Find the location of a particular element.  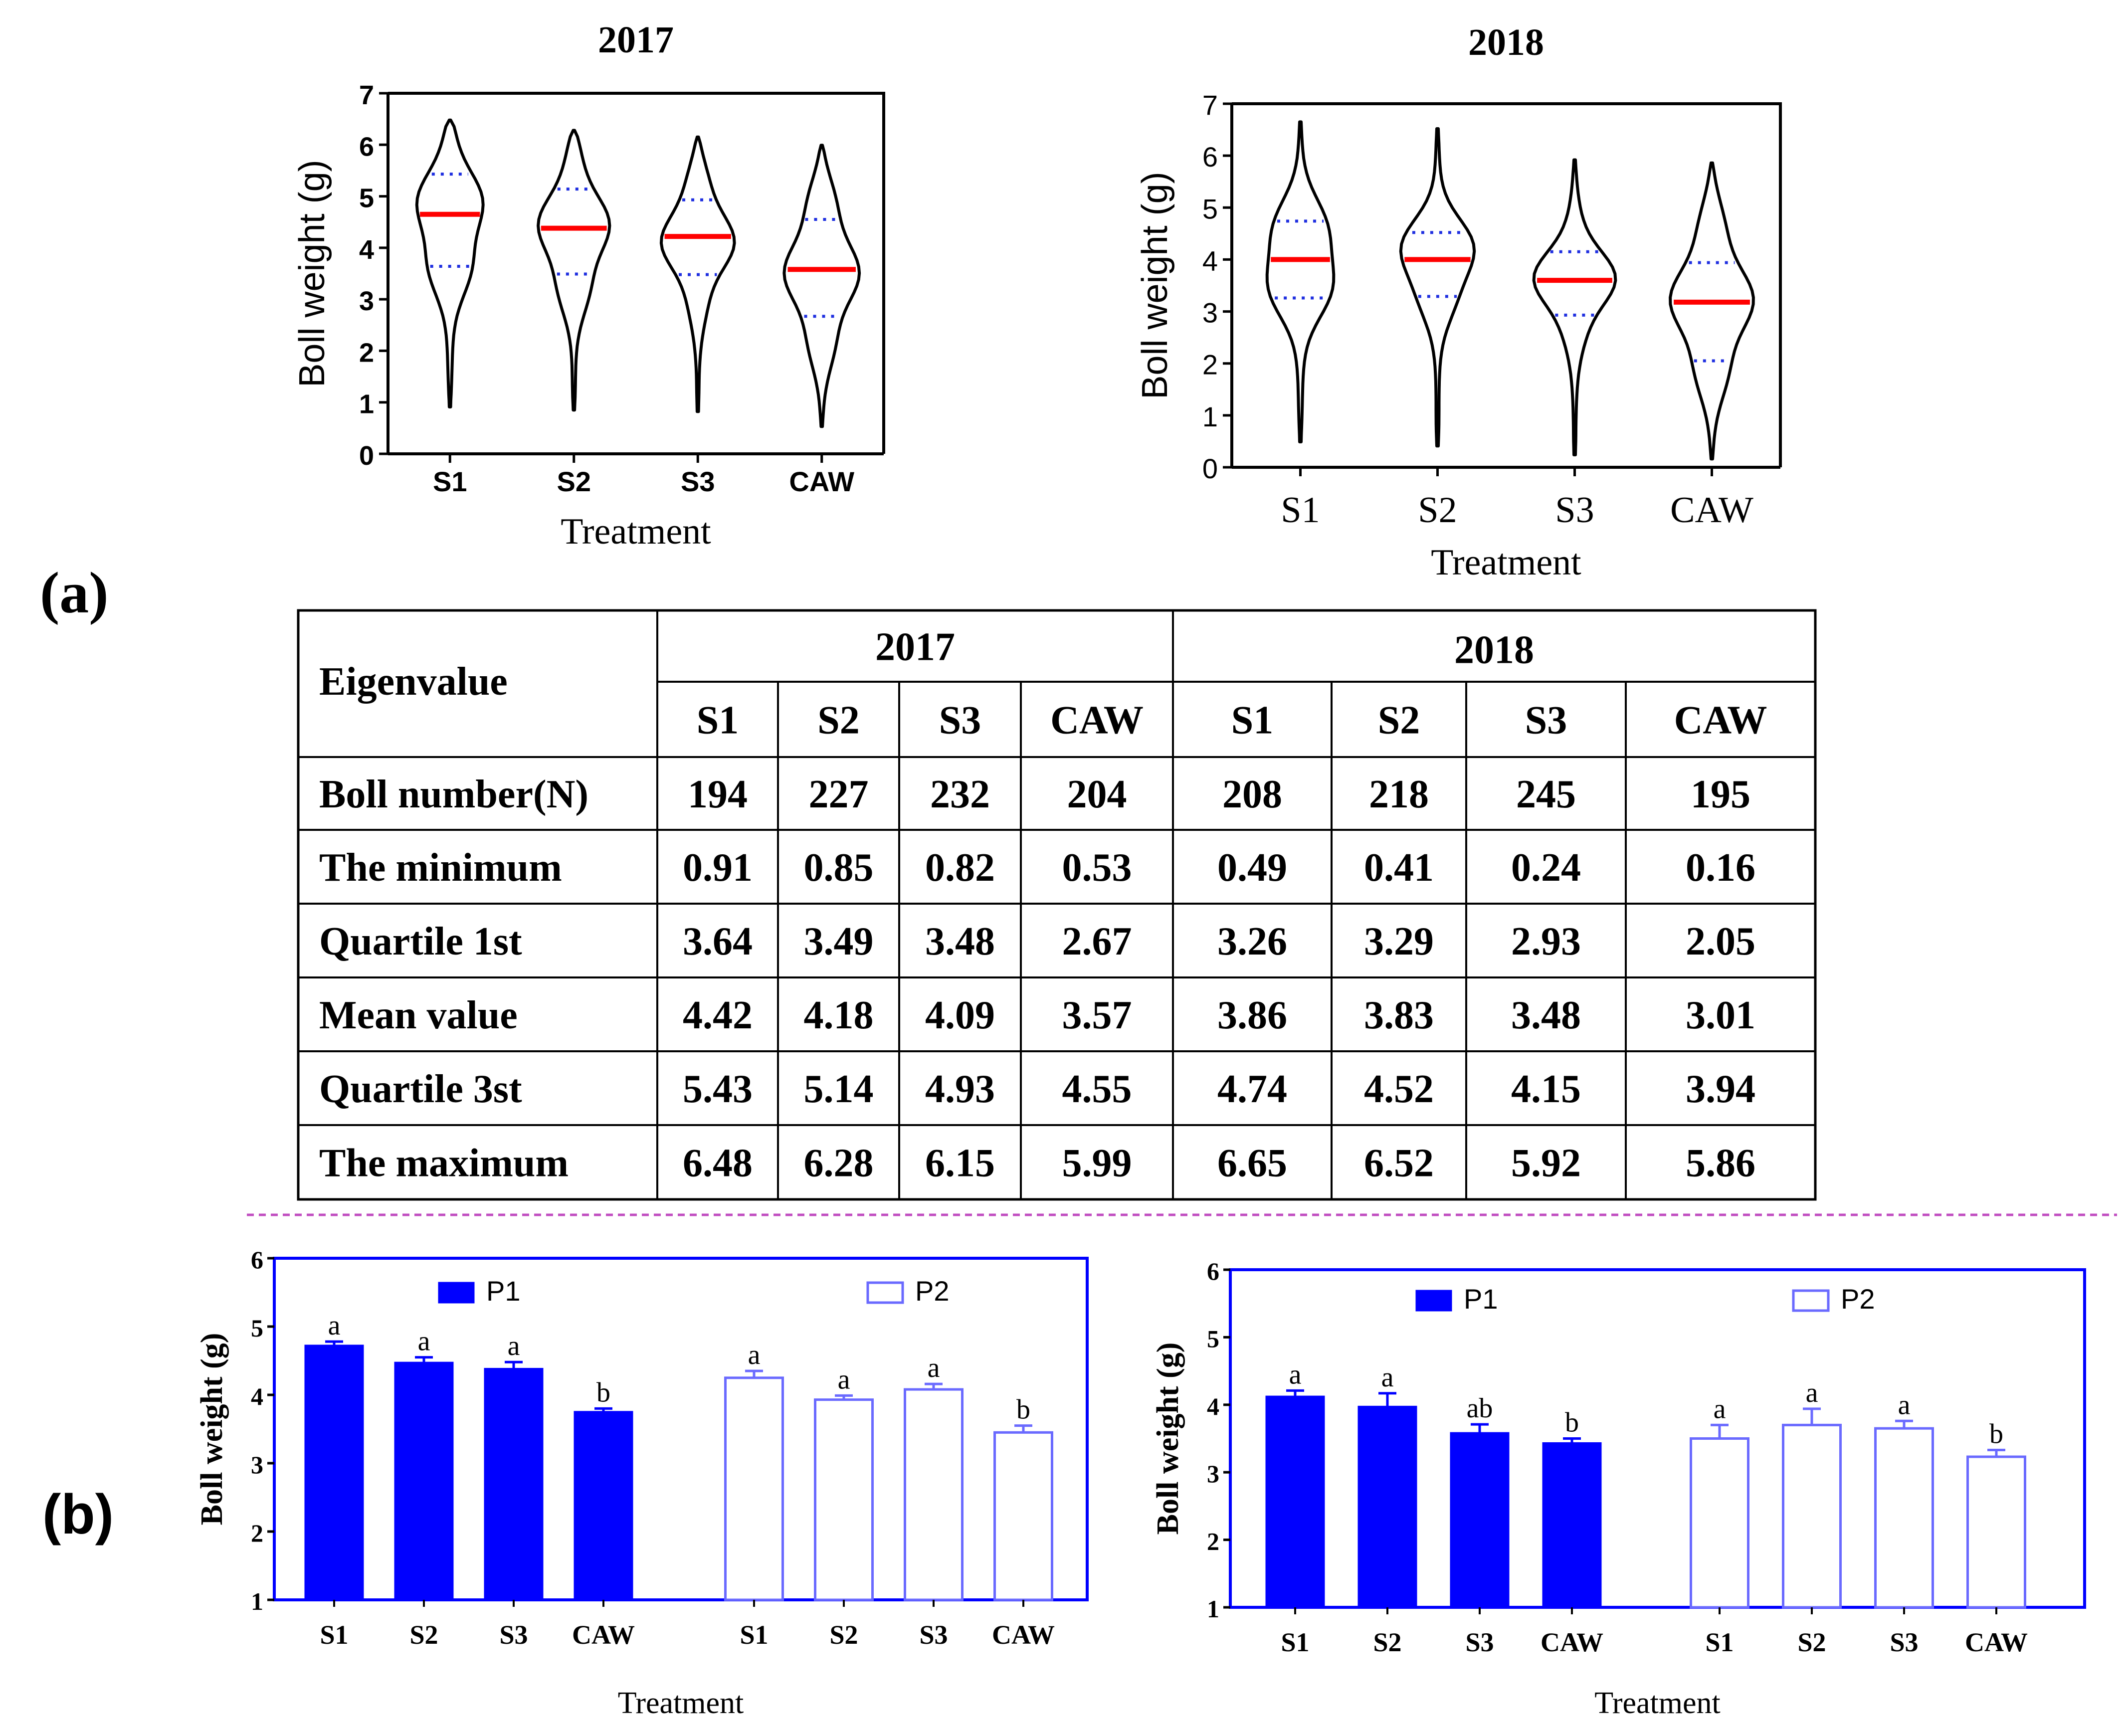

panel-label-b: (b) is located at coordinates (78, 1514).